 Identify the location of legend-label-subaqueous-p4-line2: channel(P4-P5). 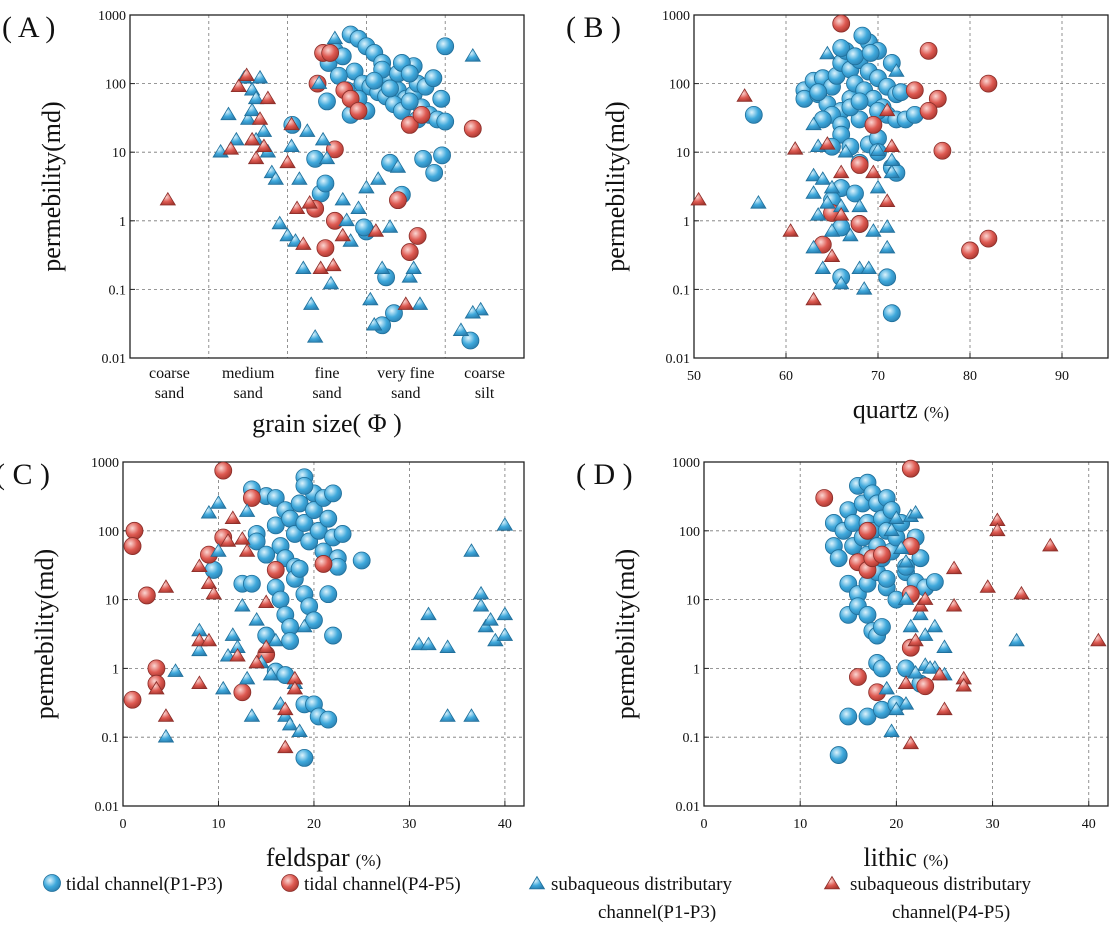
(951, 912).